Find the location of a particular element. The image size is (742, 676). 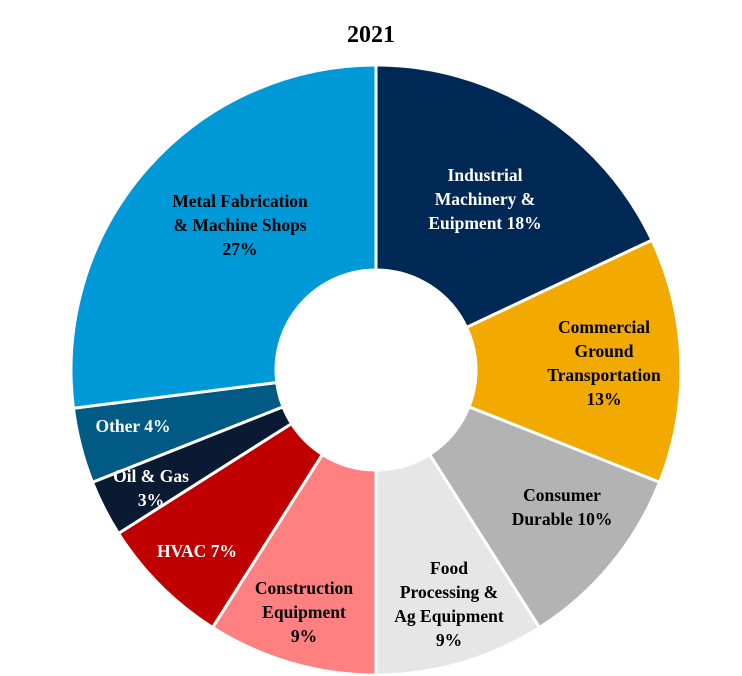

slice-label-line: Metal Fabrication is located at coordinates (240, 201).